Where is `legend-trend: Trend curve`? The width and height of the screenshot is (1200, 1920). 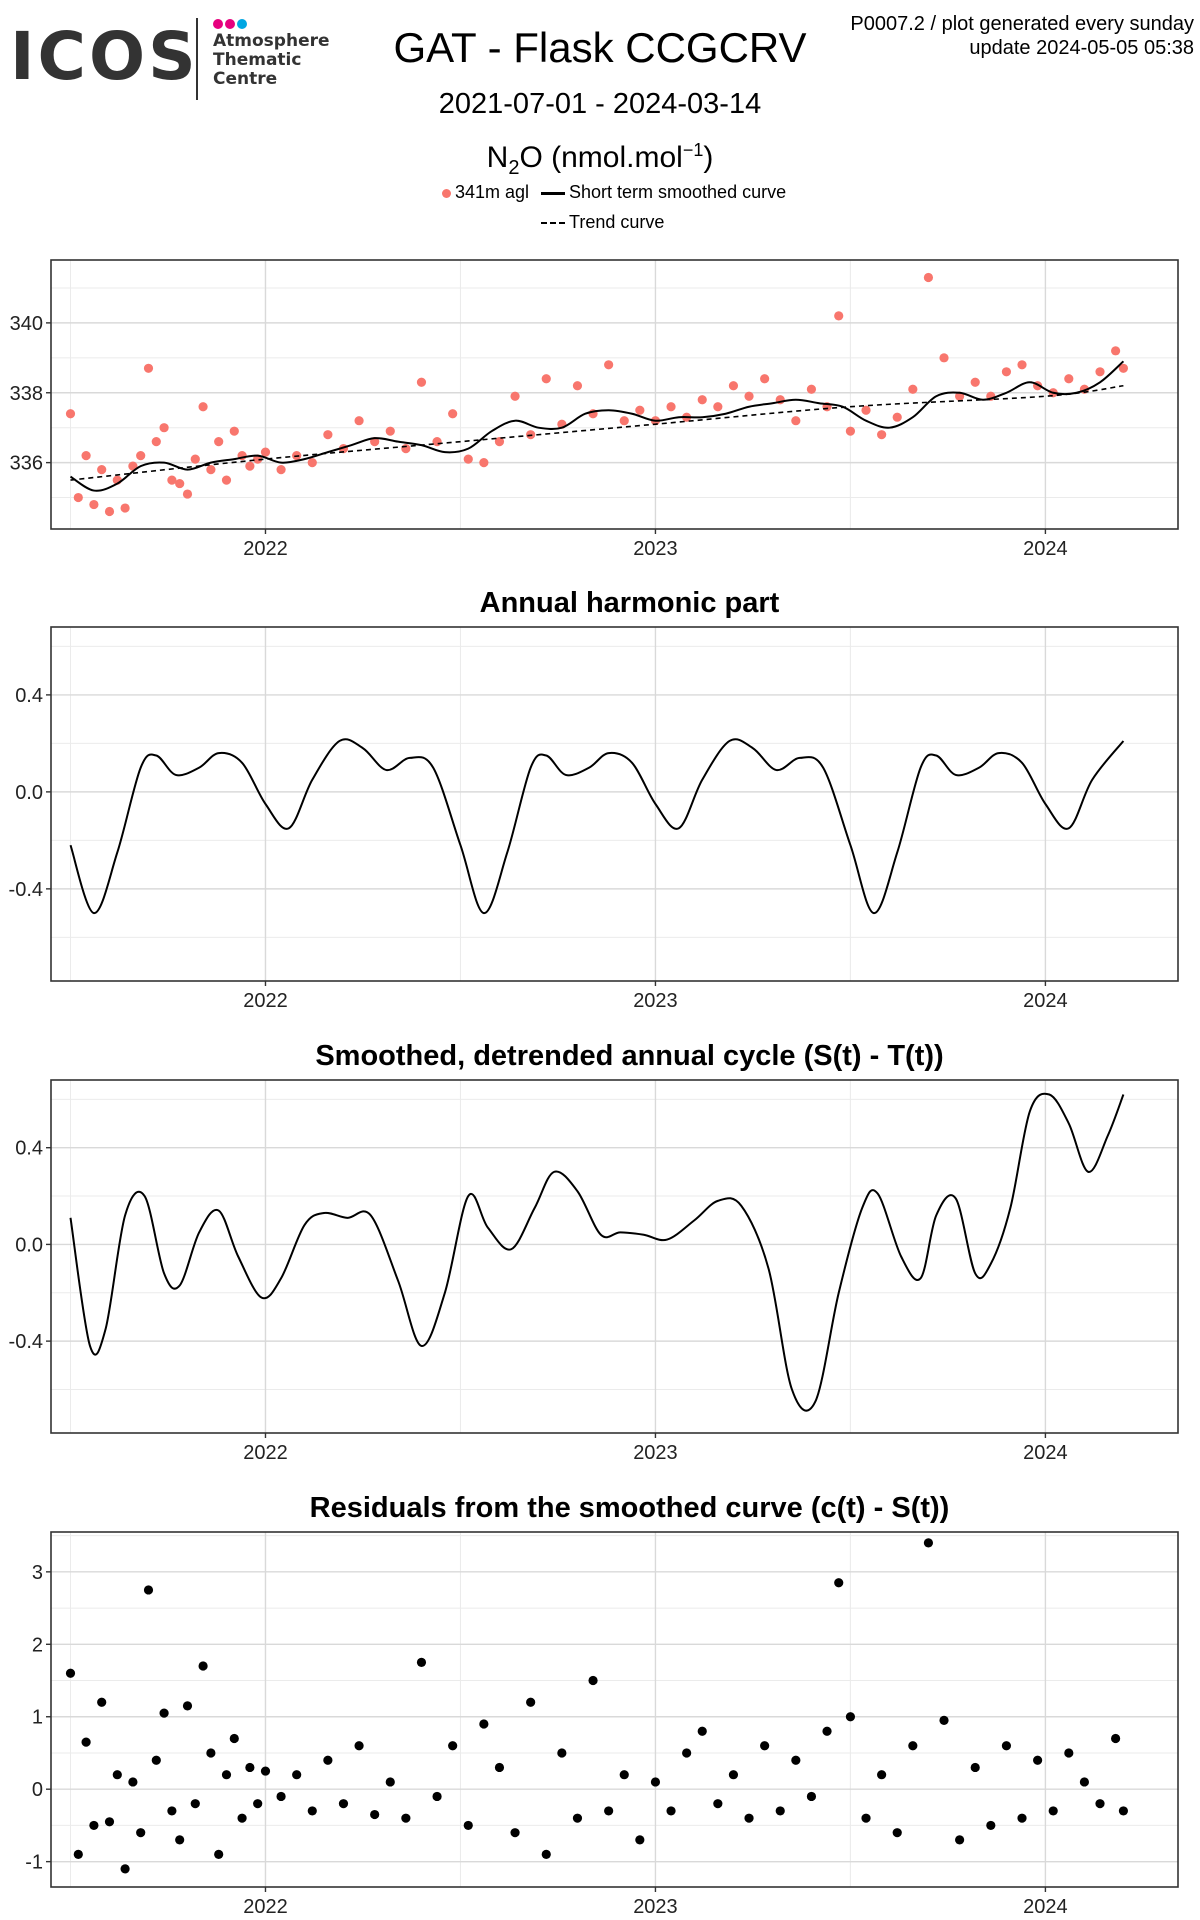
legend-trend: Trend curve is located at coordinates (602, 222).